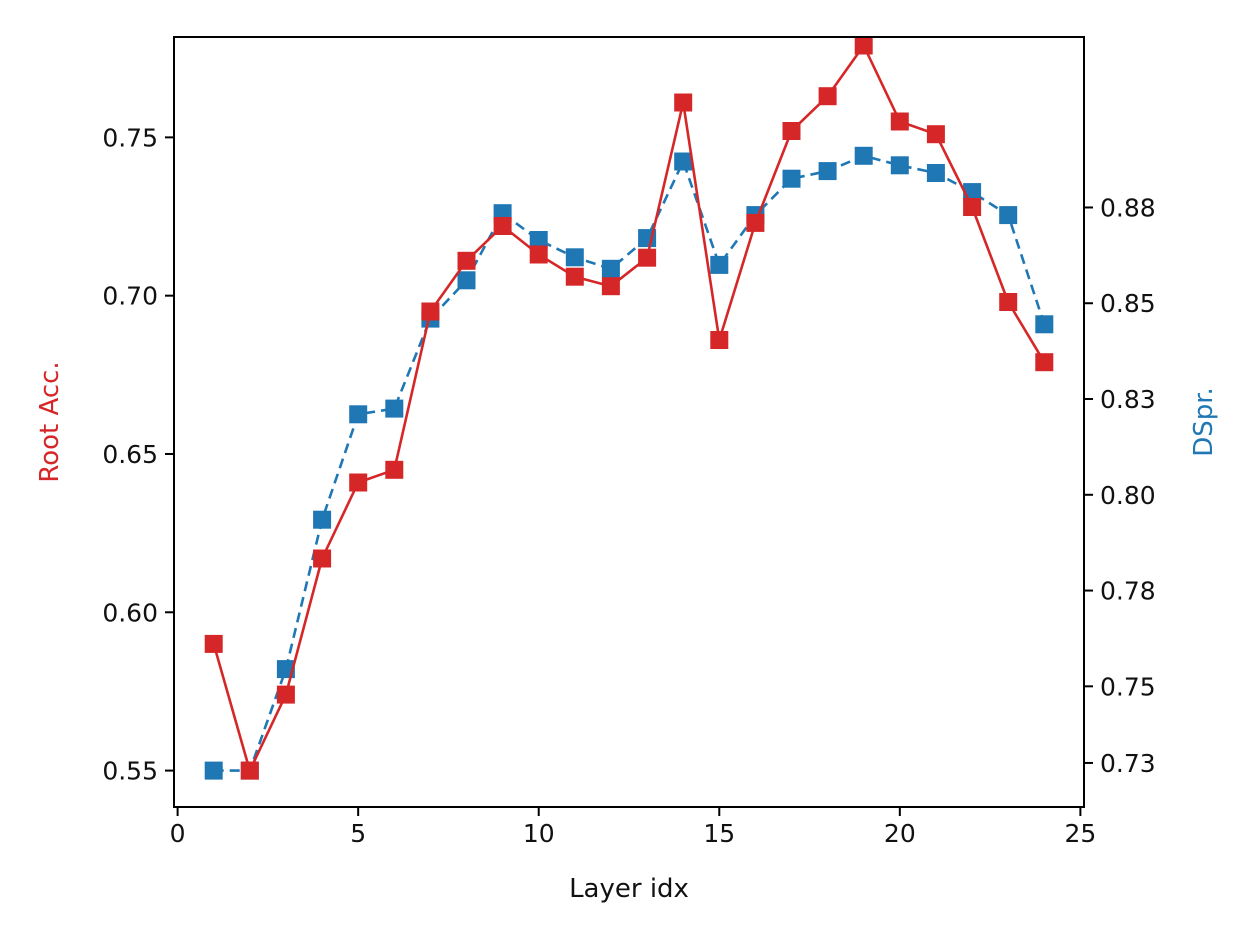 This screenshot has width=1256, height=942. I want to click on right-y-tick-label: 0.75, so click(1128, 686).